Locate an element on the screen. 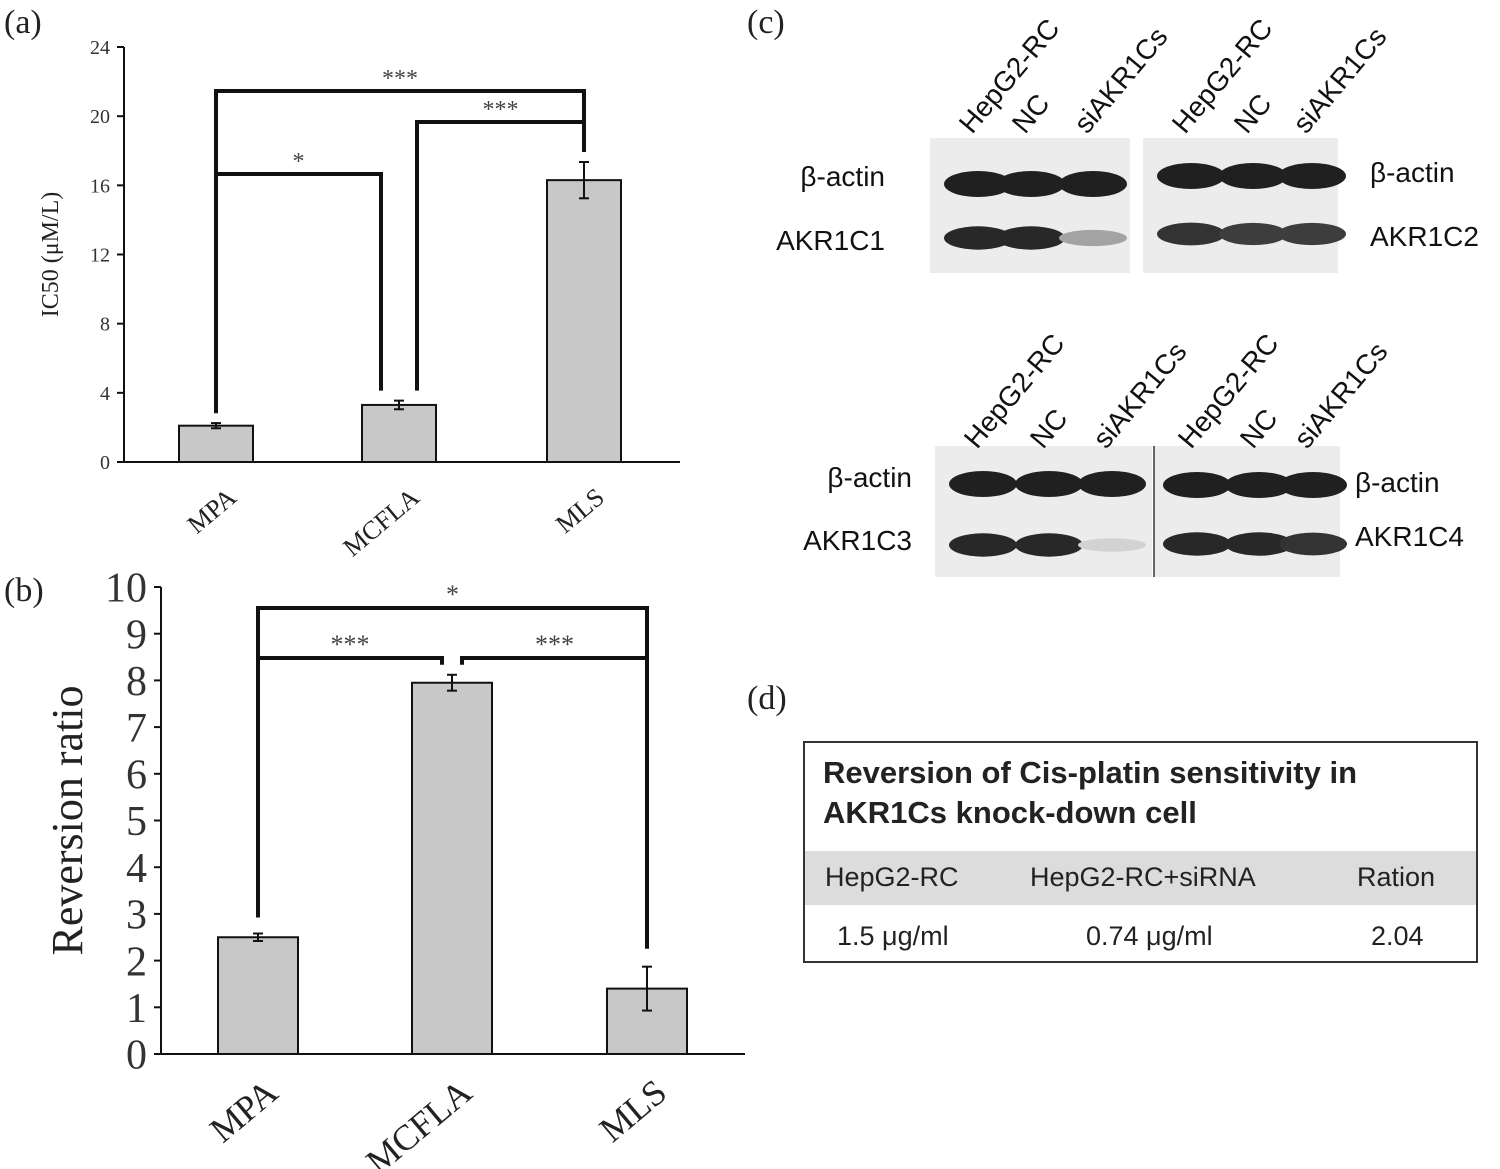  y-tick-label: 10 is located at coordinates (126, 589).